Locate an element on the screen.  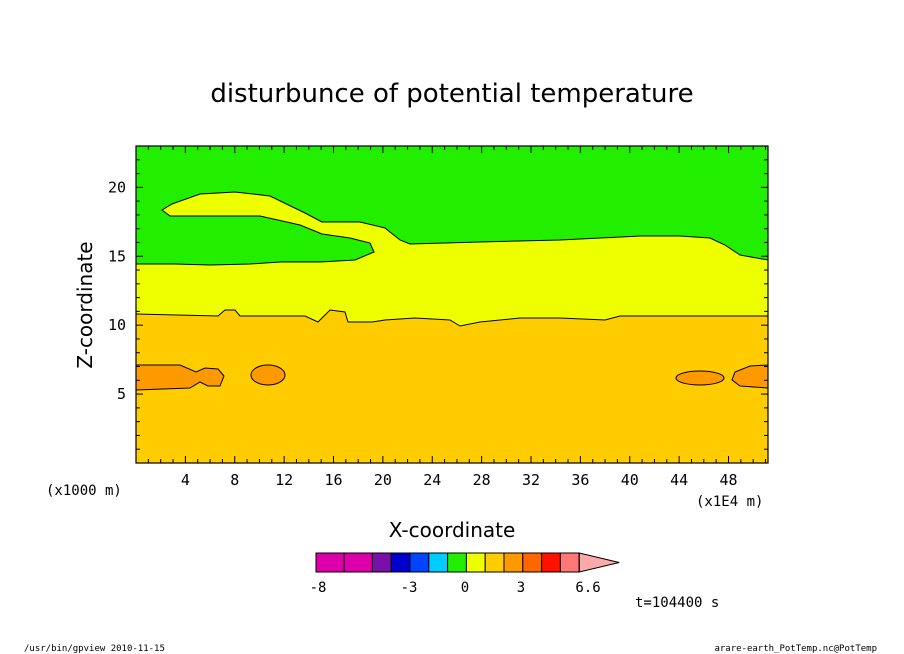
x-tick-label: 32 is located at coordinates (531, 480).